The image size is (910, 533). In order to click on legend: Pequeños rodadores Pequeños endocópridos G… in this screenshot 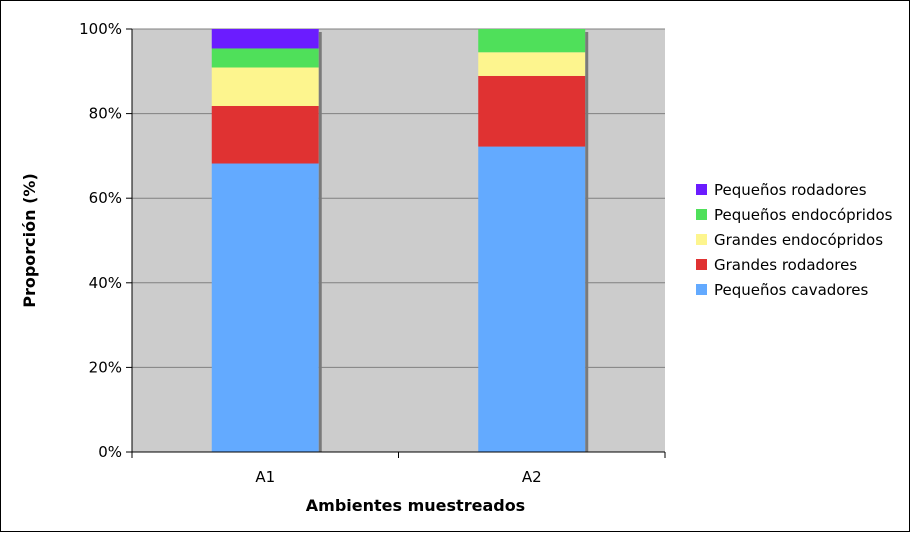, I will do `click(794, 240)`.